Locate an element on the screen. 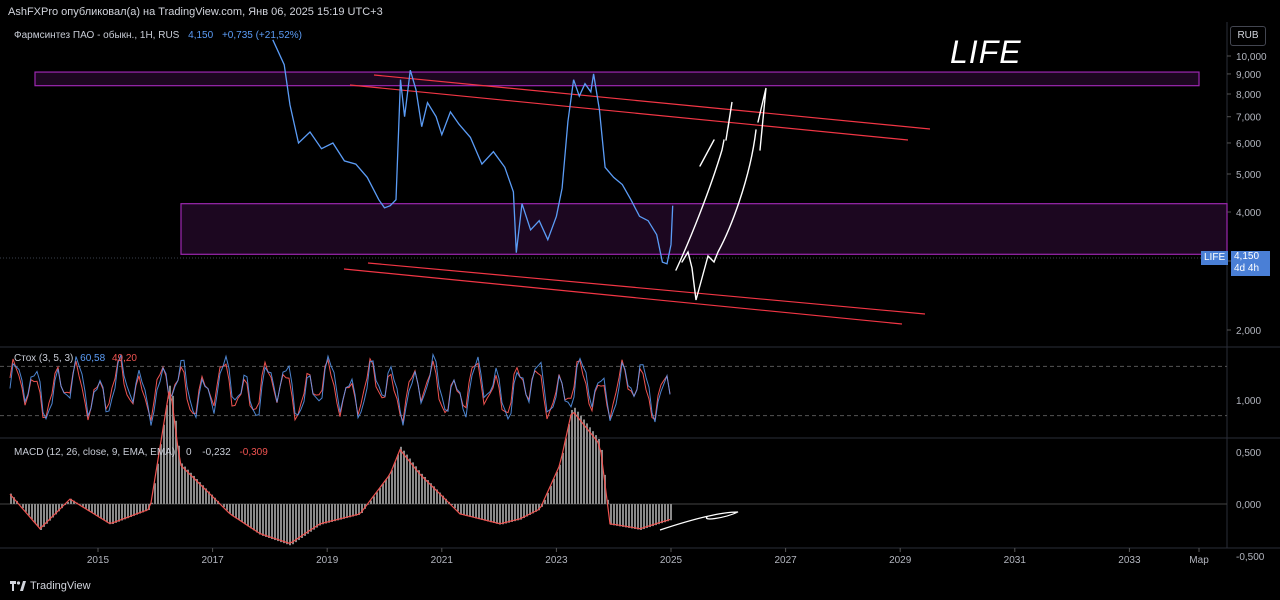  macd-label: MACD (12, 26, close, 9, EMA, EMA) is located at coordinates (95, 452).